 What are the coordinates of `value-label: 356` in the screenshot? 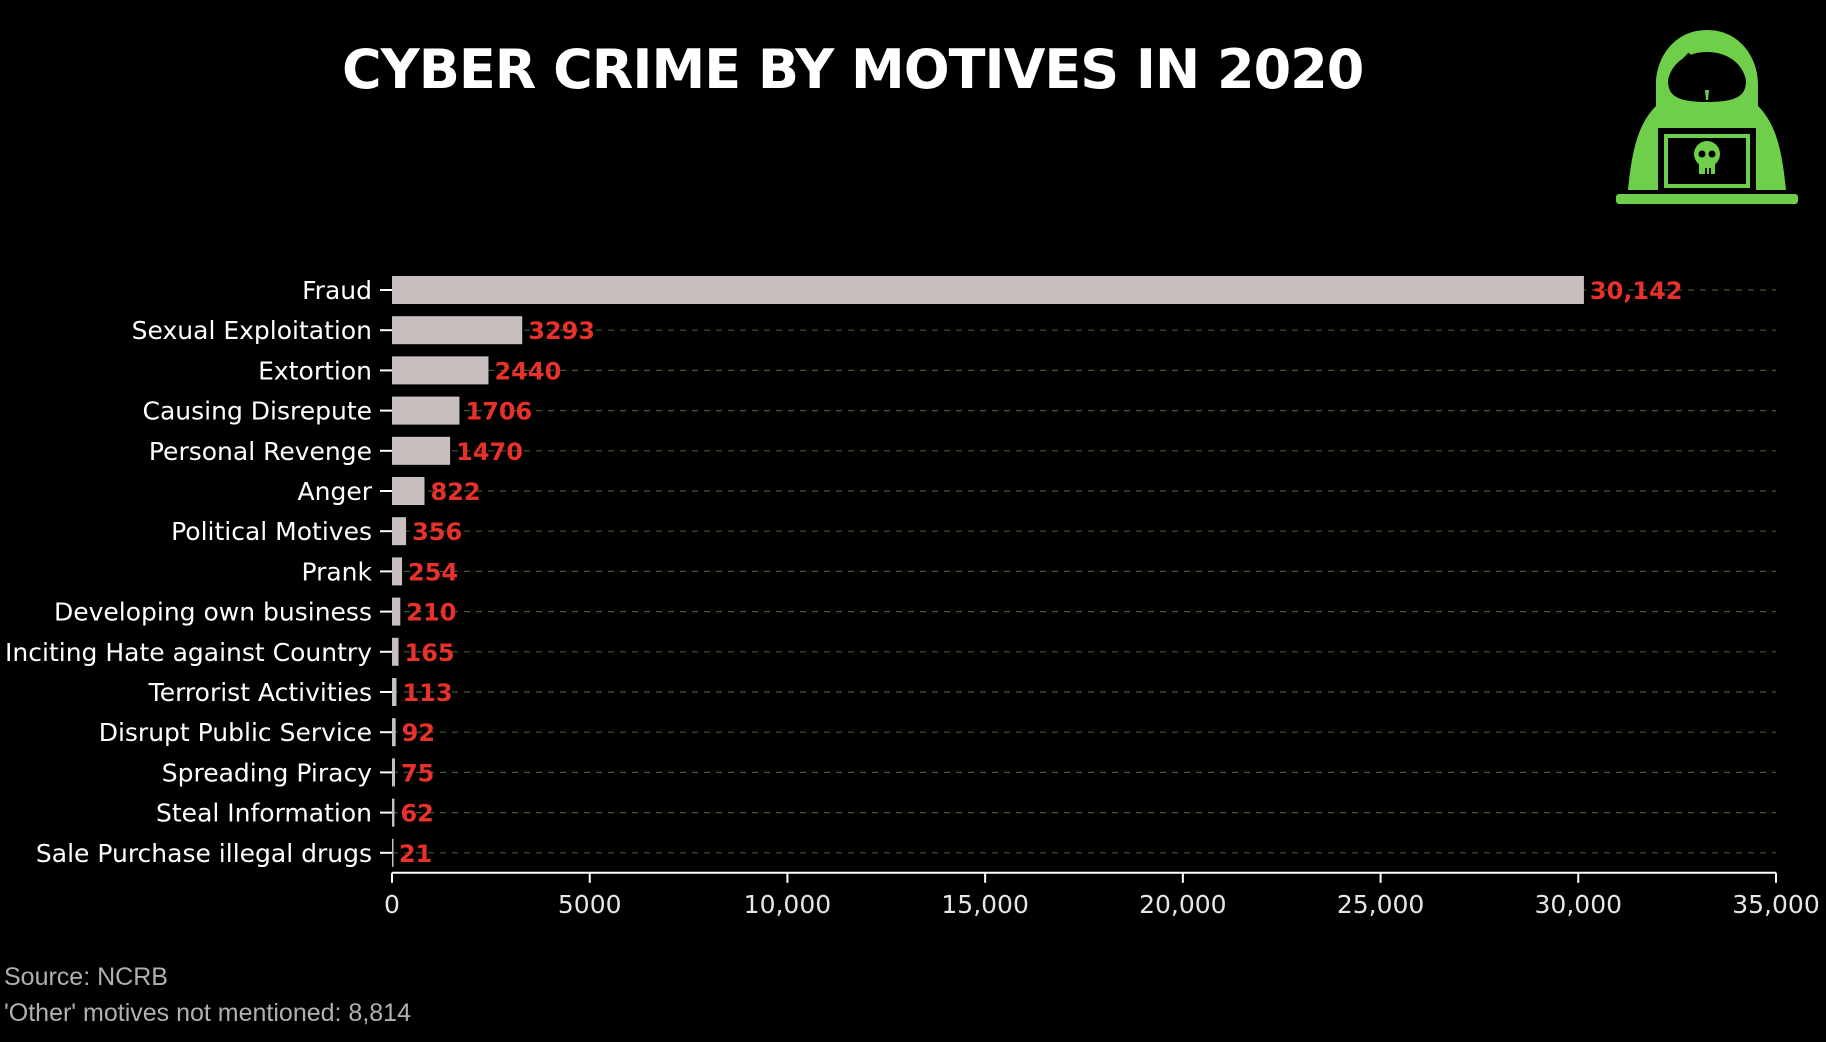 It's located at (437, 532).